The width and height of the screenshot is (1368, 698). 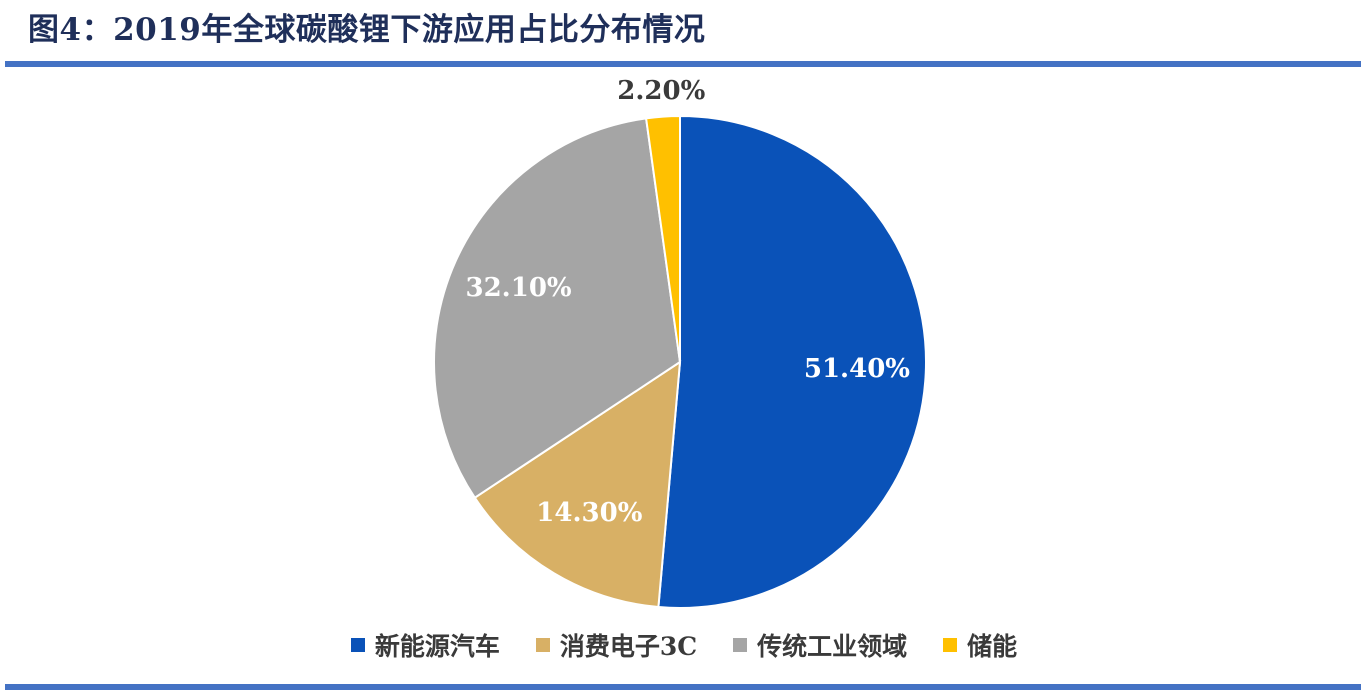 I want to click on legend: 新能源汽车 消费电子3C 传统工业领域 储能, so click(x=684, y=645).